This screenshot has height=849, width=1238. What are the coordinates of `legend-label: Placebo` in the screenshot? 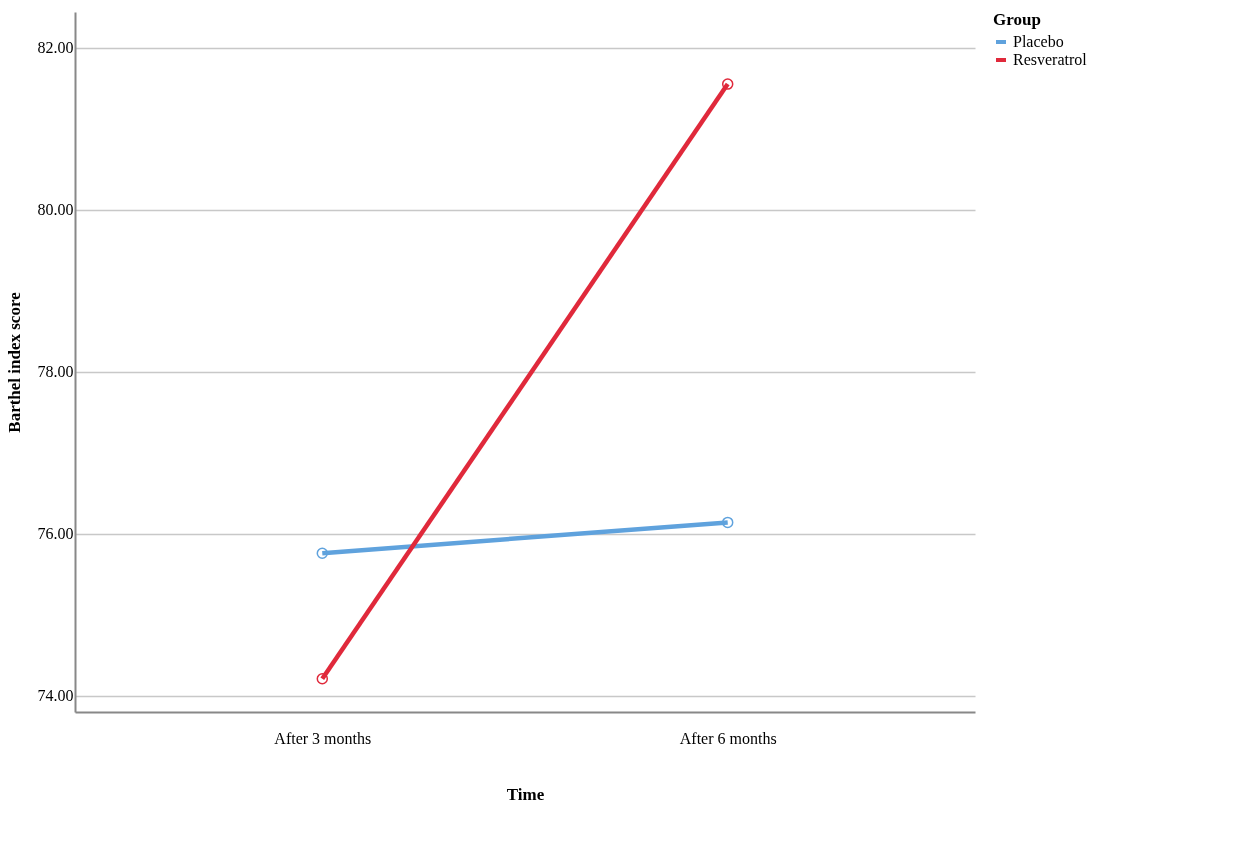 It's located at (1038, 41).